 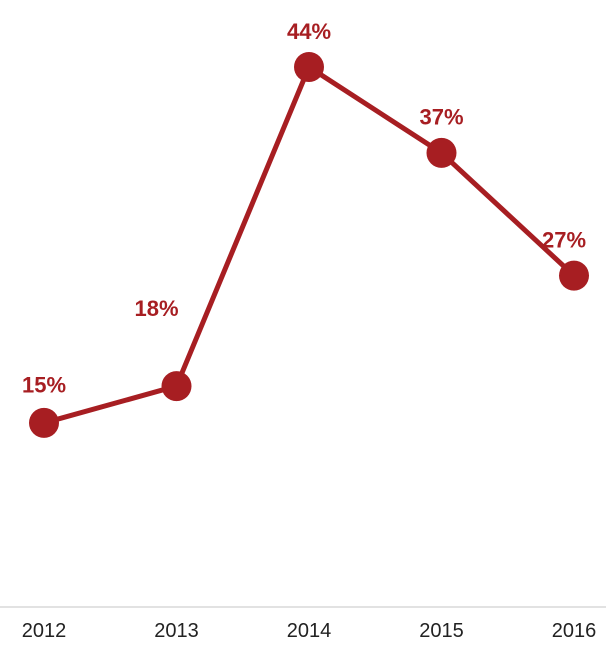 What do you see at coordinates (44, 422) in the screenshot?
I see `data-point-2012` at bounding box center [44, 422].